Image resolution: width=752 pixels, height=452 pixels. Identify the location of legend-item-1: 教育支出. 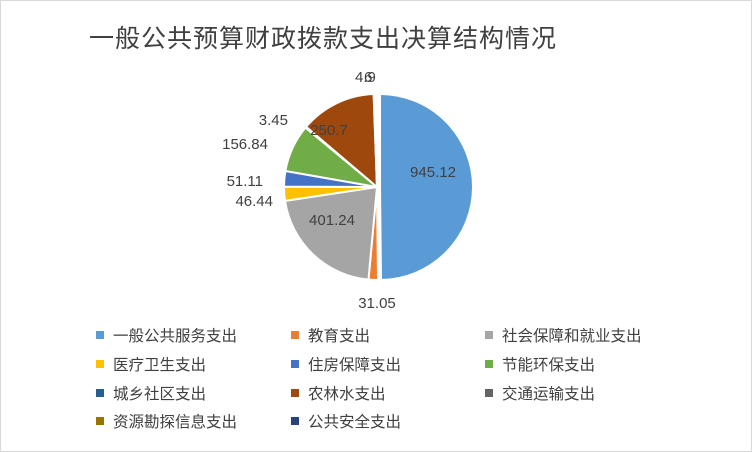
(330, 335).